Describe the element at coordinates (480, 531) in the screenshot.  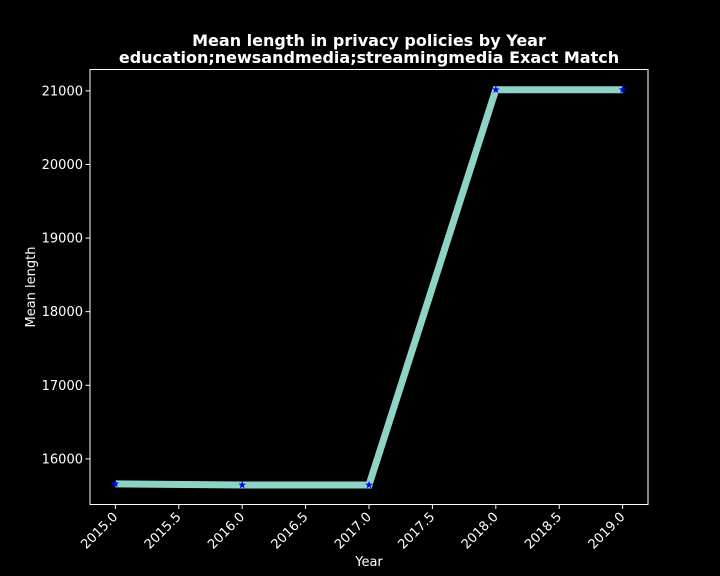
I see `x-tick-label: 2018.0` at that location.